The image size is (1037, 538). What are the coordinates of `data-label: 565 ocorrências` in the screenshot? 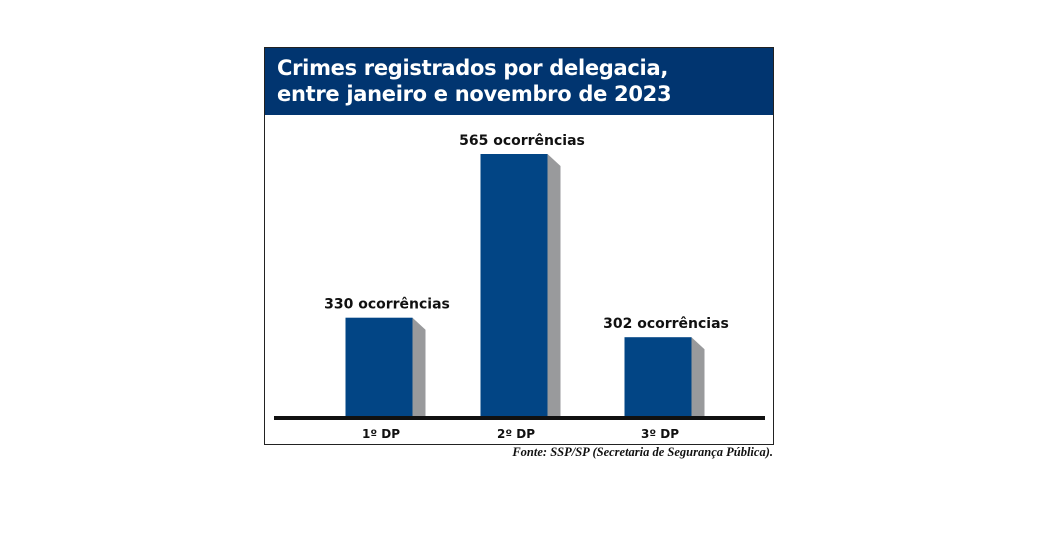 It's located at (522, 141).